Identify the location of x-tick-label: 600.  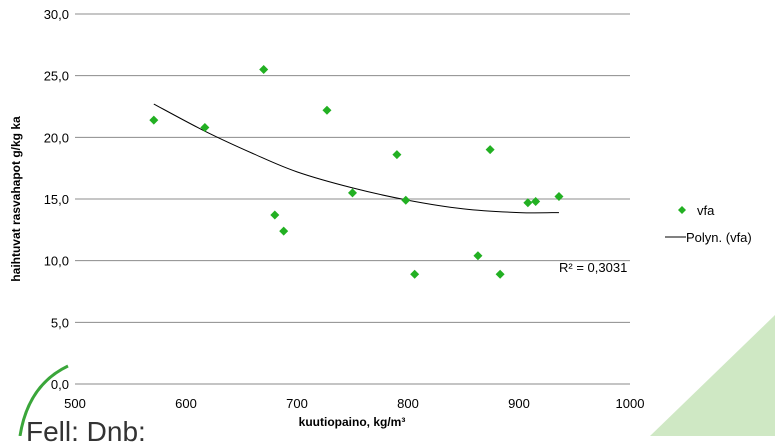
(186, 403).